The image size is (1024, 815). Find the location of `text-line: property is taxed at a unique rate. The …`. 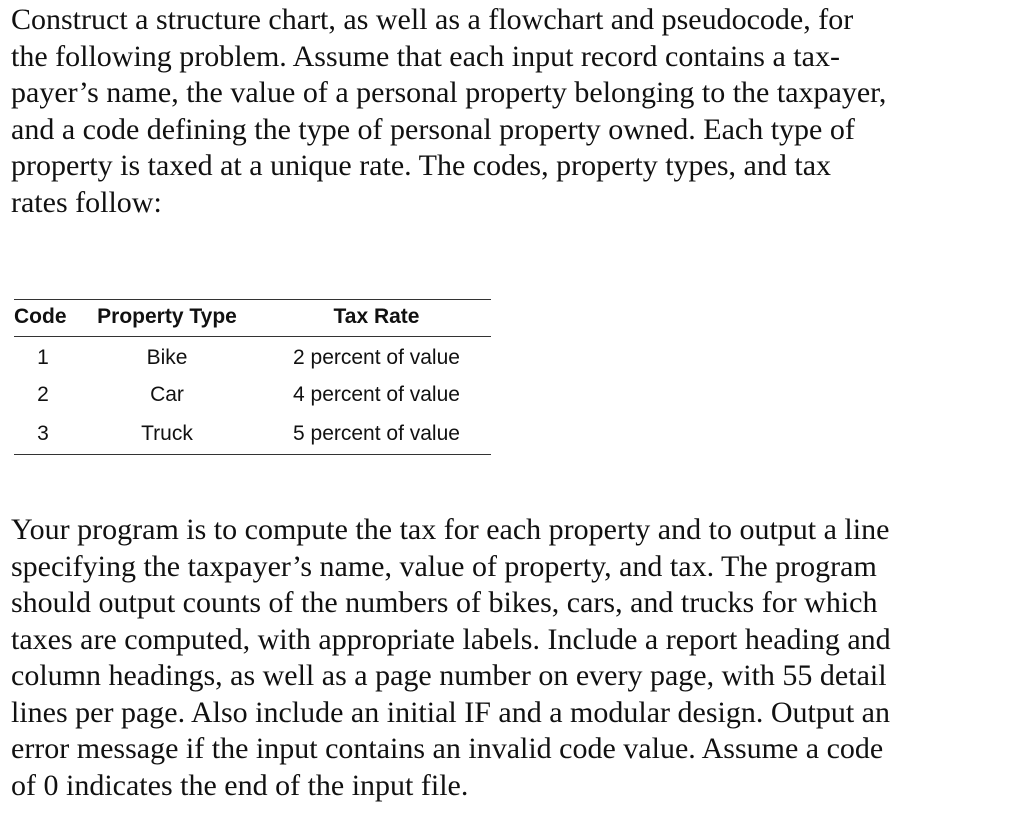

text-line: property is taxed at a unique rate. The … is located at coordinates (421, 165).